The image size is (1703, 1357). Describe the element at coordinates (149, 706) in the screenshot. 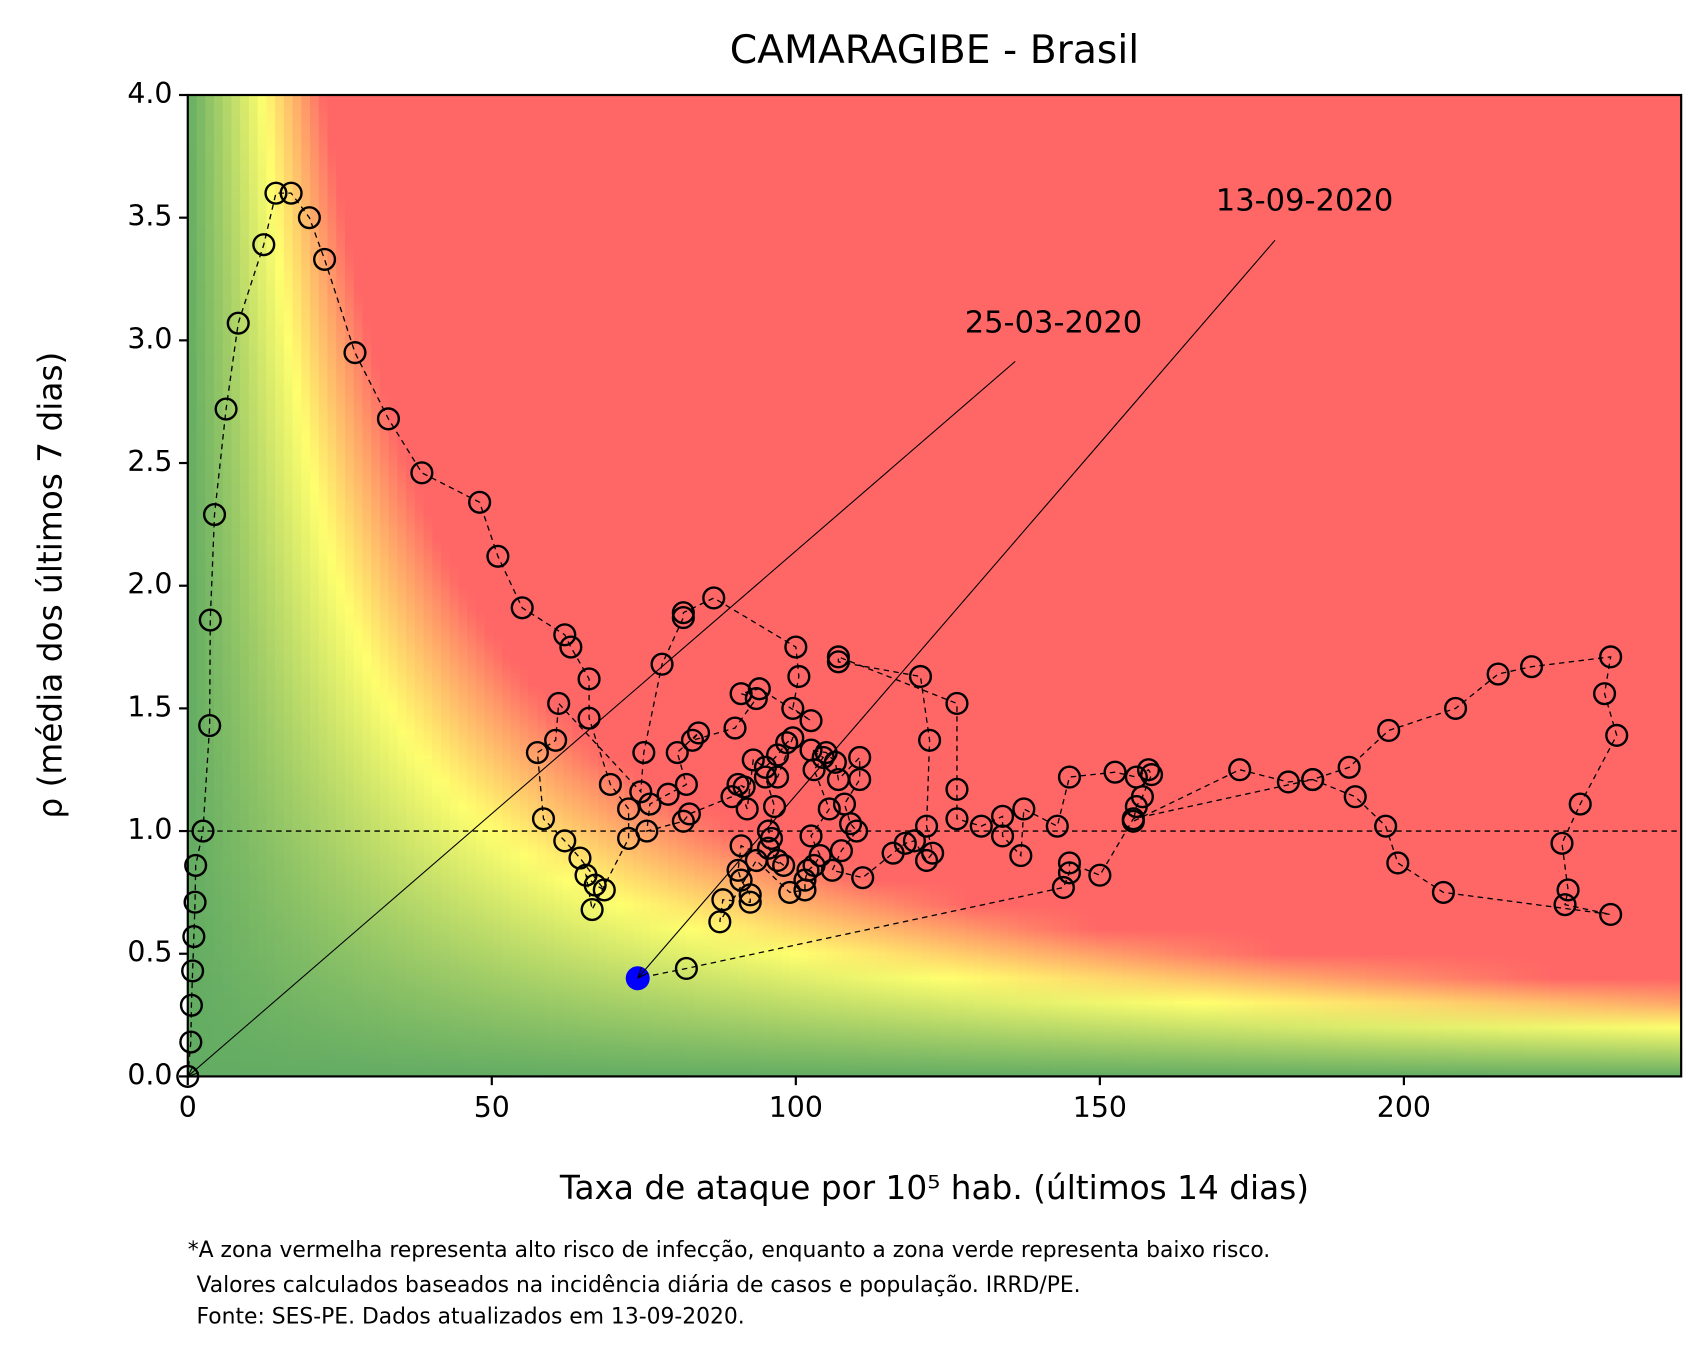

I see `y-tick-label: 1.5` at that location.